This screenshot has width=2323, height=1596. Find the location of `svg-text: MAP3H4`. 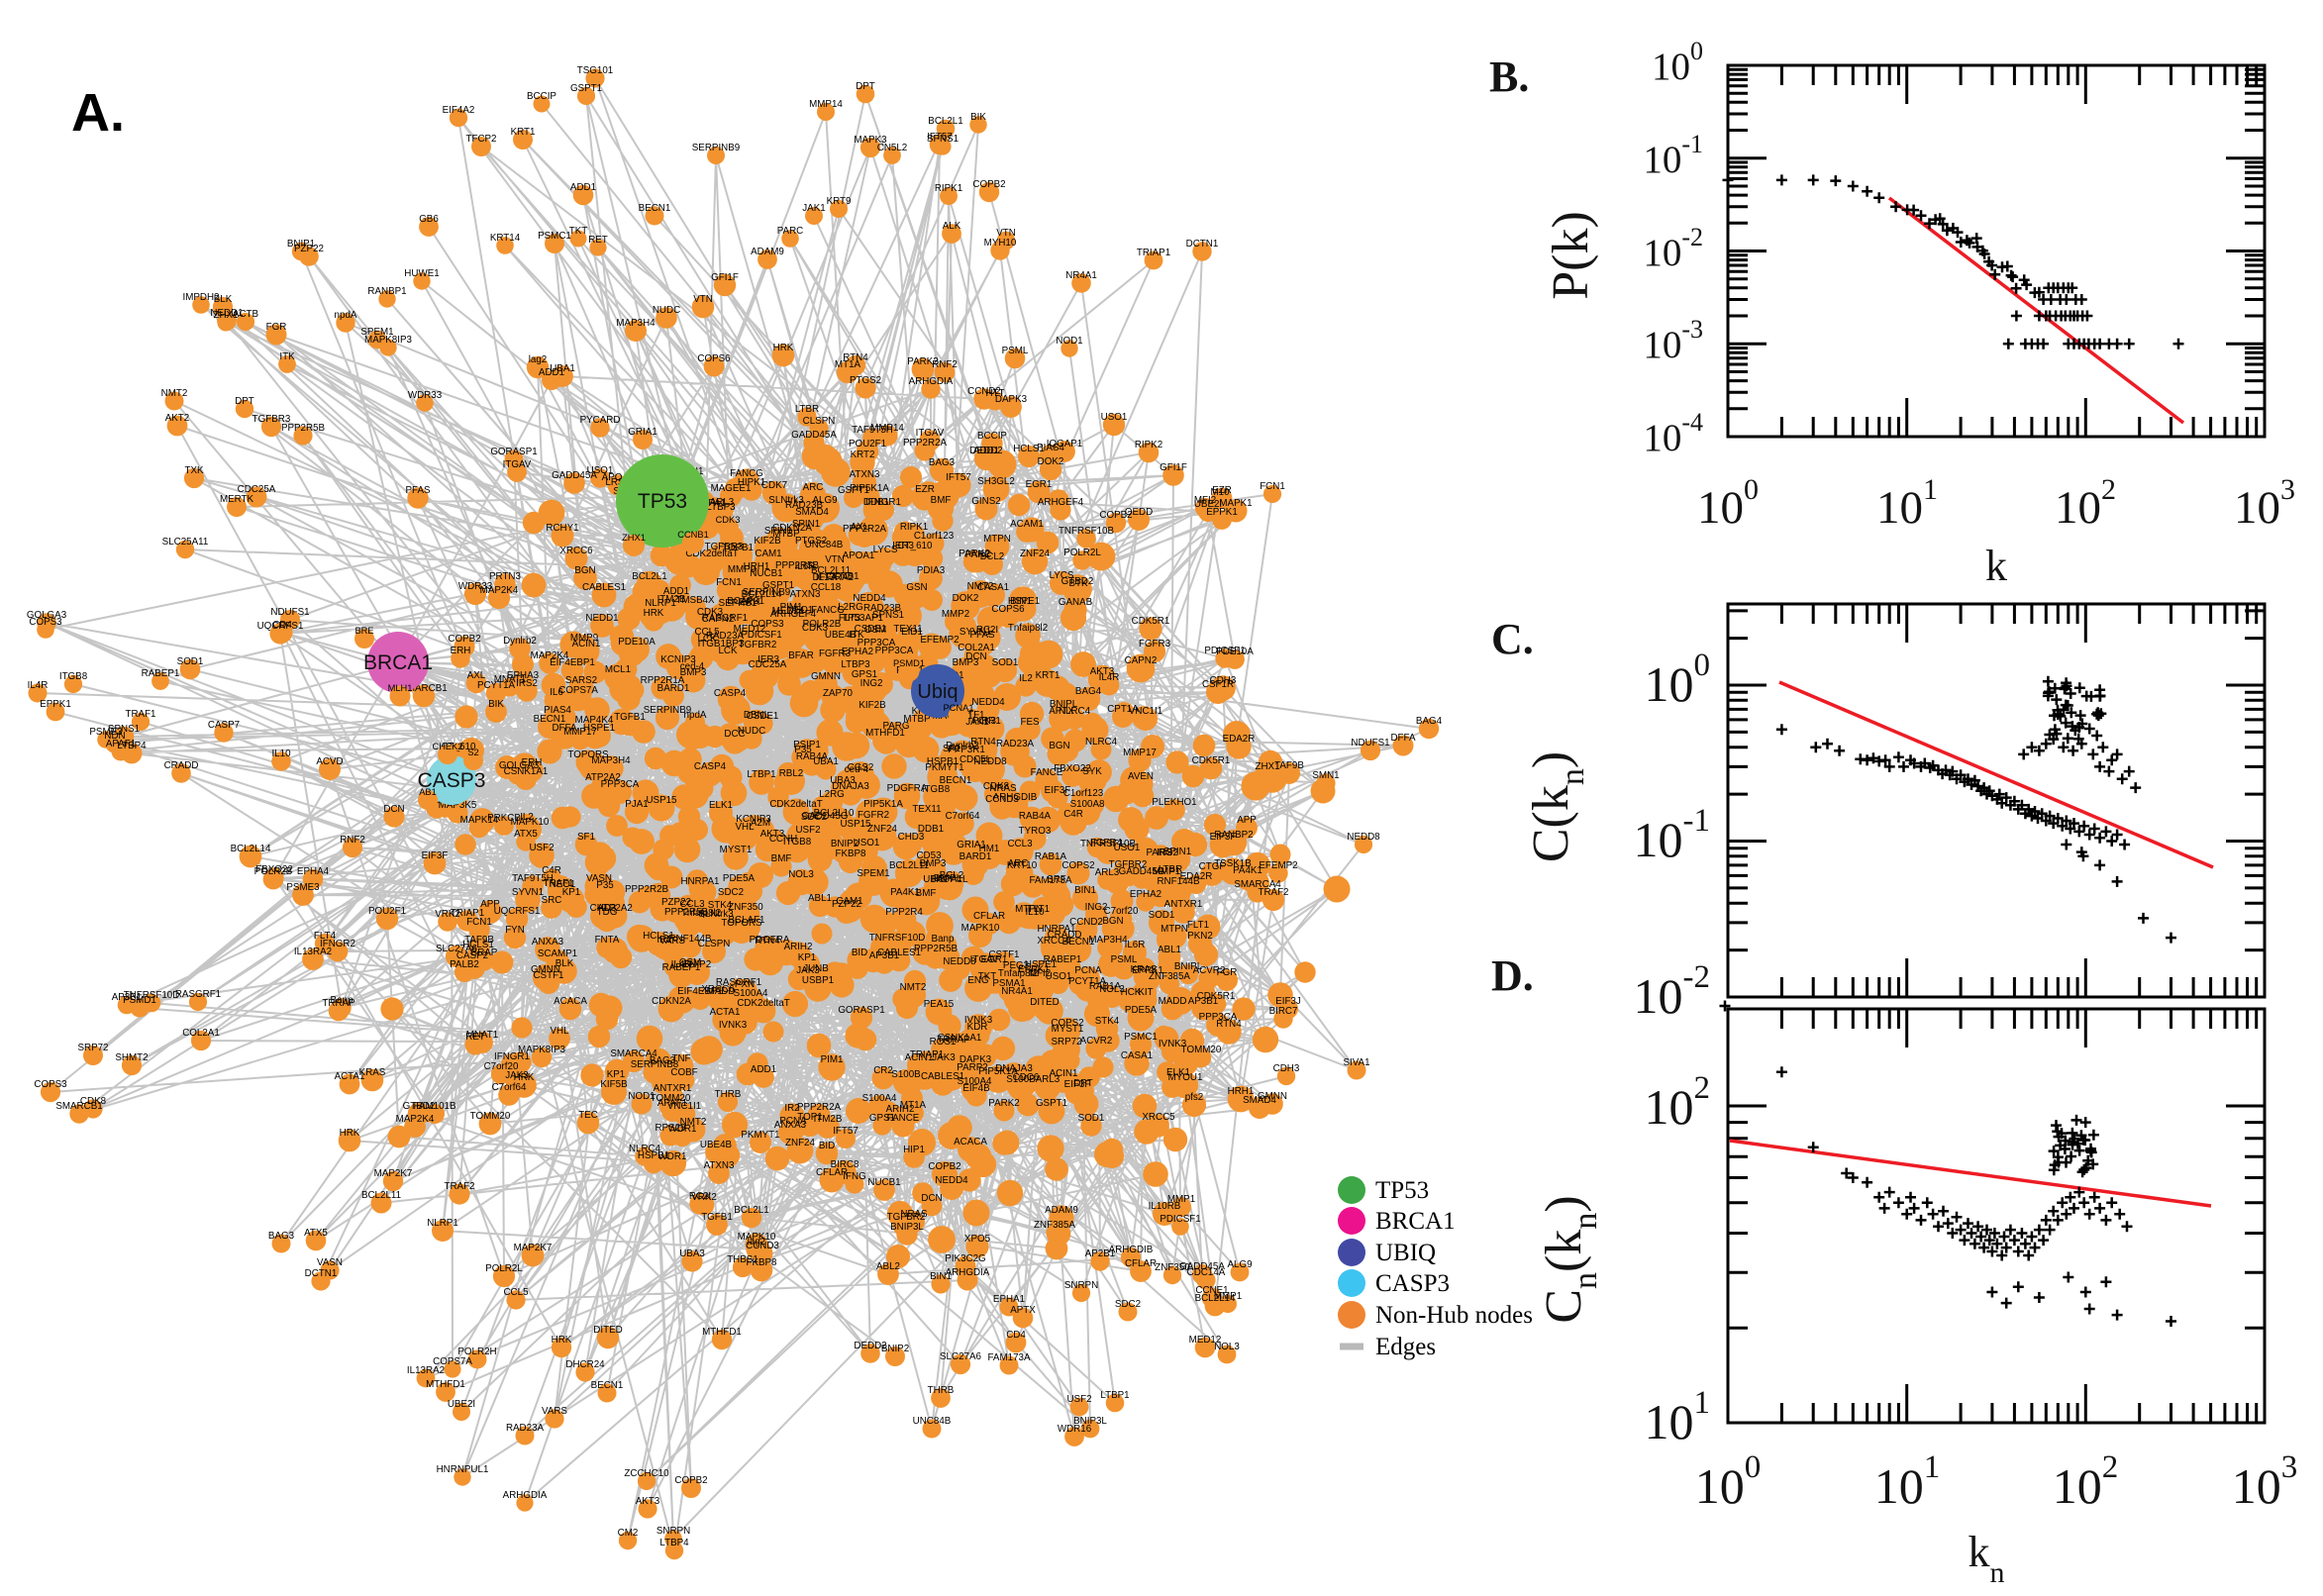

svg-text: MAP3H4 is located at coordinates (1108, 940).